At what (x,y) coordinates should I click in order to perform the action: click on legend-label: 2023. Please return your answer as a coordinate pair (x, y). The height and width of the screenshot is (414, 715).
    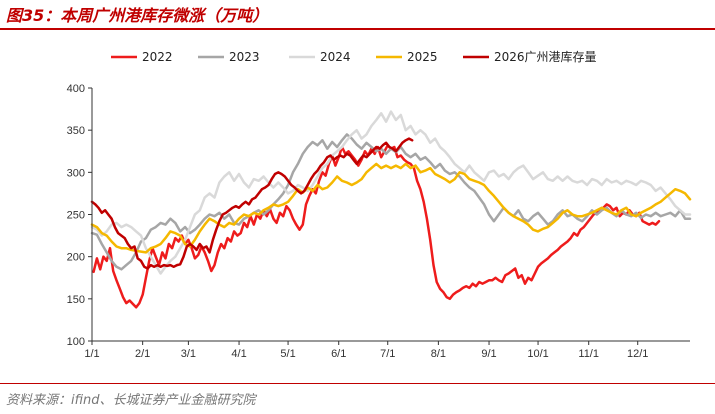
    Looking at the image, I should click on (244, 57).